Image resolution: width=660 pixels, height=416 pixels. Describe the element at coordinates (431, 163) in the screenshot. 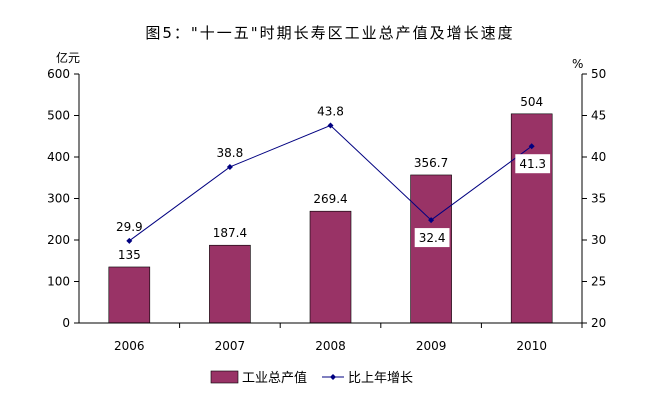

I see `bar-value-label: 356.7` at that location.